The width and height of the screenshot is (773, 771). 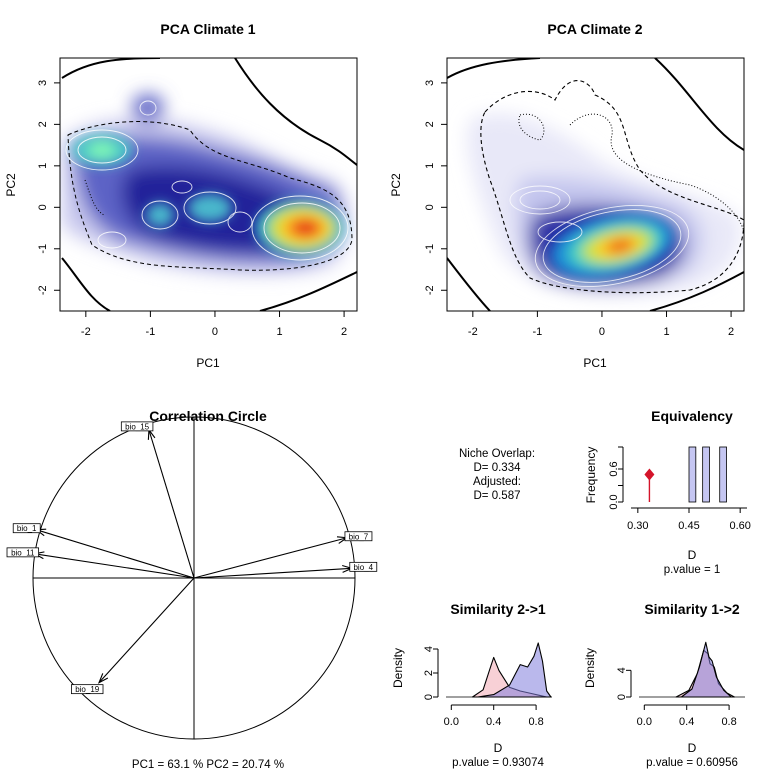 What do you see at coordinates (430, 166) in the screenshot?
I see `pca2-ytick-label: 1` at bounding box center [430, 166].